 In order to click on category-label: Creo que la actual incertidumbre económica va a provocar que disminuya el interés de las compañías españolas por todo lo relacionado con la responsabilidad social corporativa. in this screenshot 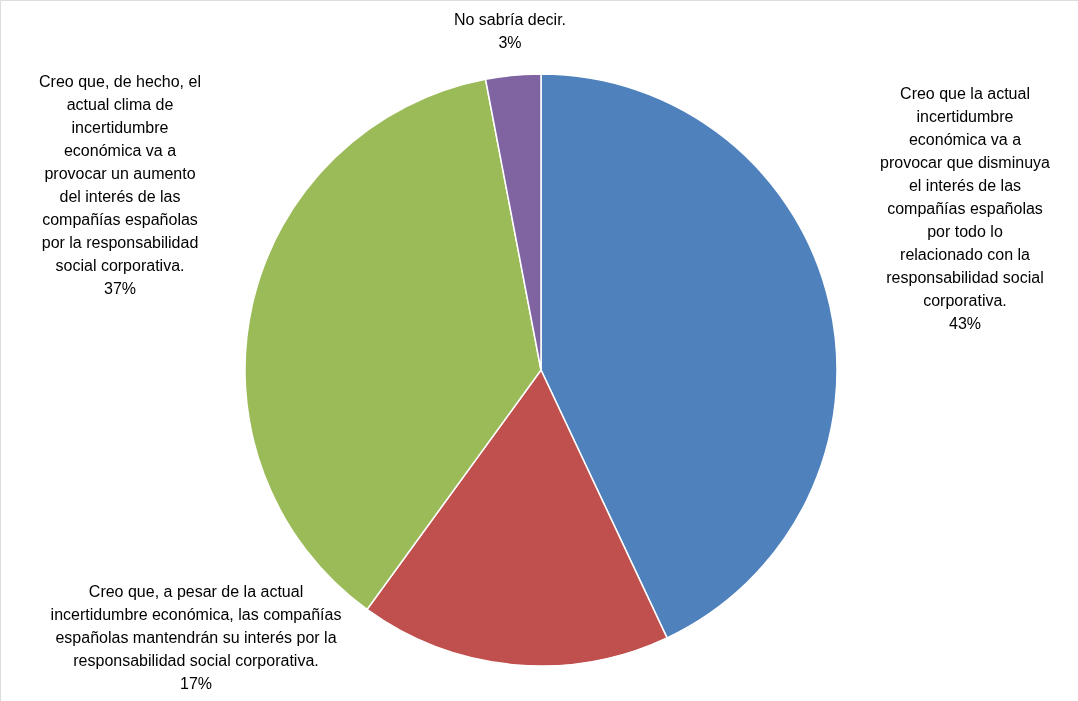, I will do `click(965, 197)`.